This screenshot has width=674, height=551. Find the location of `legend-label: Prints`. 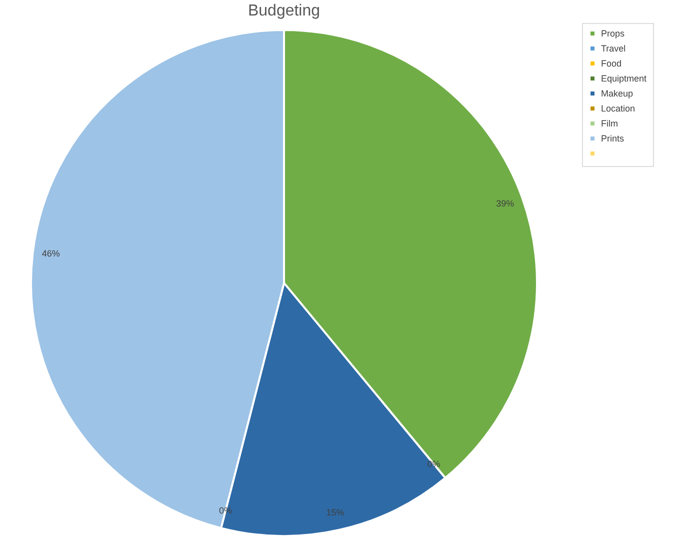

legend-label: Prints is located at coordinates (613, 139).